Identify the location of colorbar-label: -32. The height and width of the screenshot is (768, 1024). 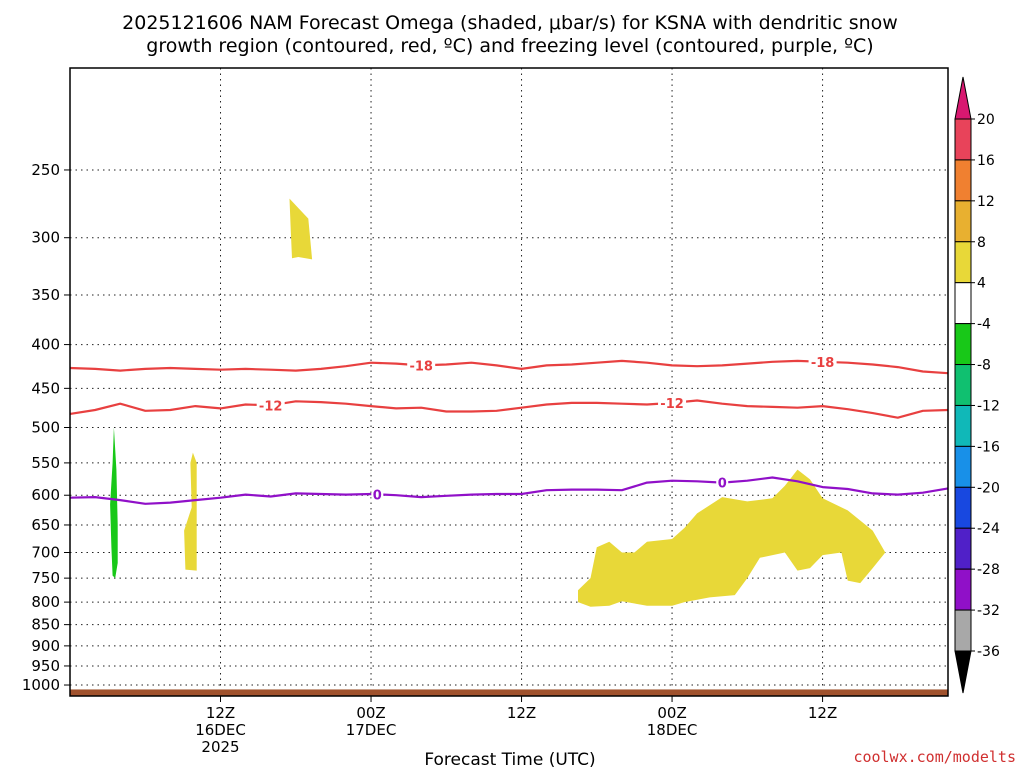
(988, 611).